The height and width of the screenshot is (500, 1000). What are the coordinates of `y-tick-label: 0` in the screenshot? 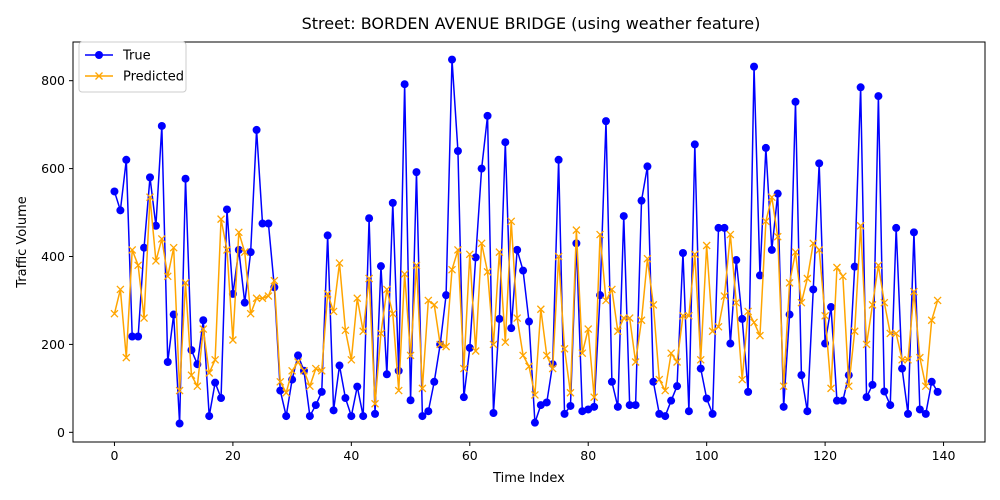 It's located at (61, 432).